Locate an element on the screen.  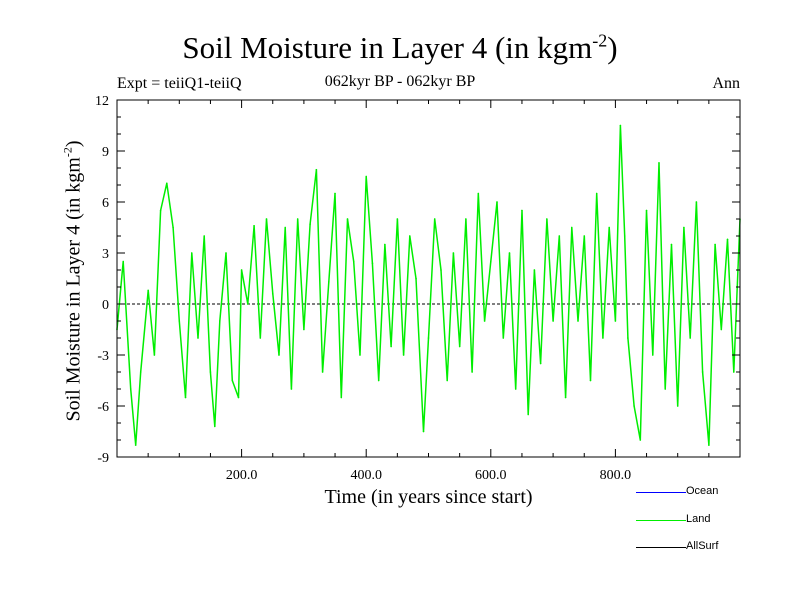
chart-title-end: ) is located at coordinates (612, 47).